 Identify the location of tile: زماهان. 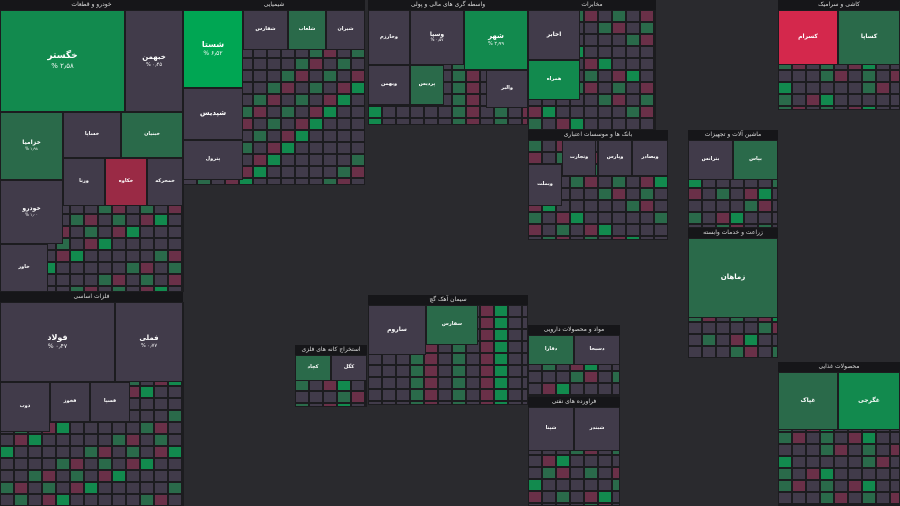
(733, 278).